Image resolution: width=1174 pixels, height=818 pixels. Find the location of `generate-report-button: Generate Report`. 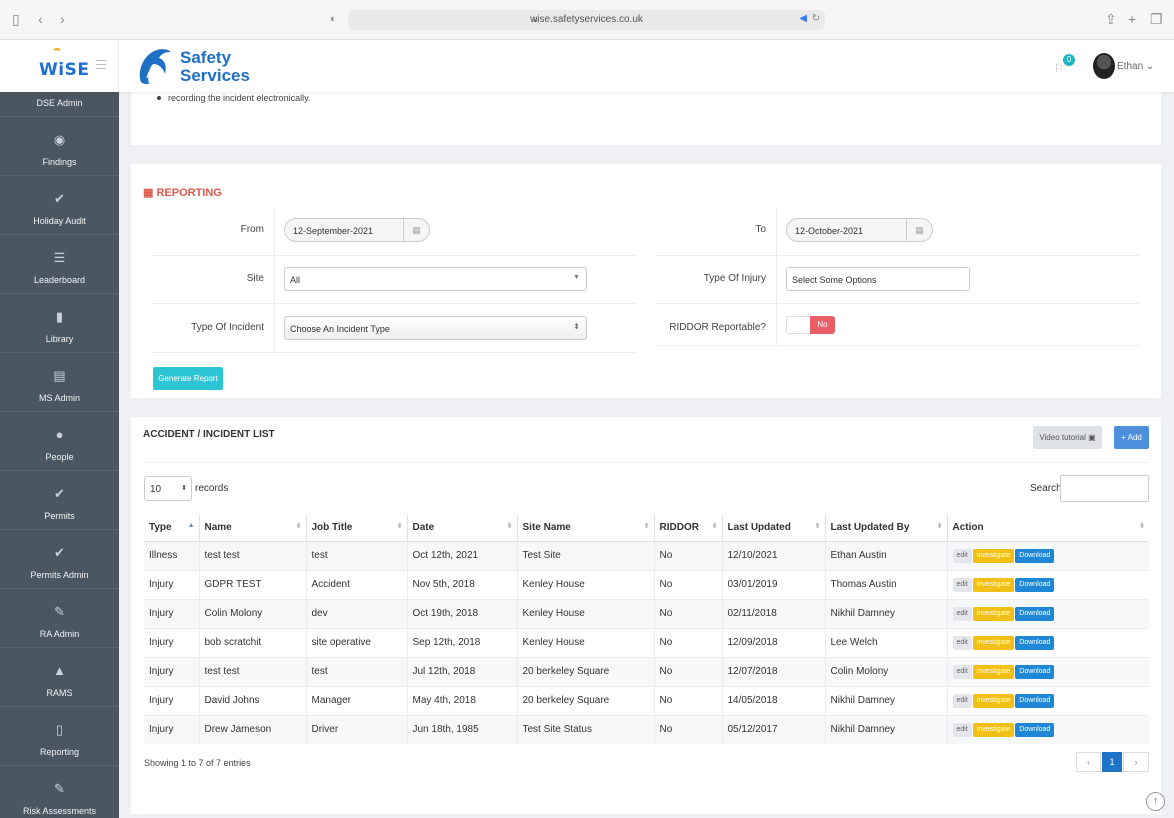

generate-report-button: Generate Report is located at coordinates (188, 378).